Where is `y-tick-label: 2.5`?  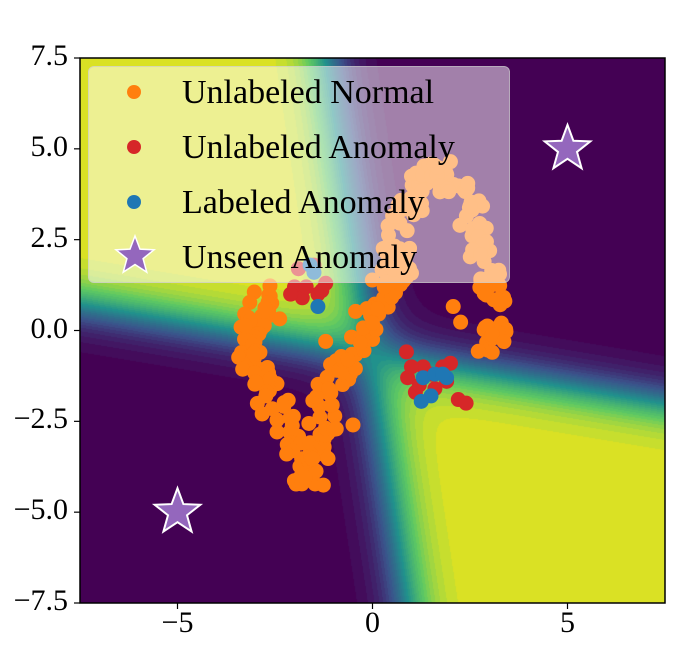
y-tick-label: 2.5 is located at coordinates (49, 237).